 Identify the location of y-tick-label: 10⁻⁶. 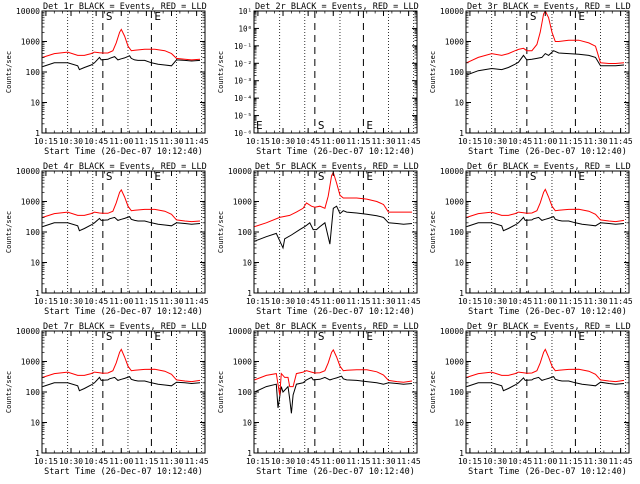
(243, 133).